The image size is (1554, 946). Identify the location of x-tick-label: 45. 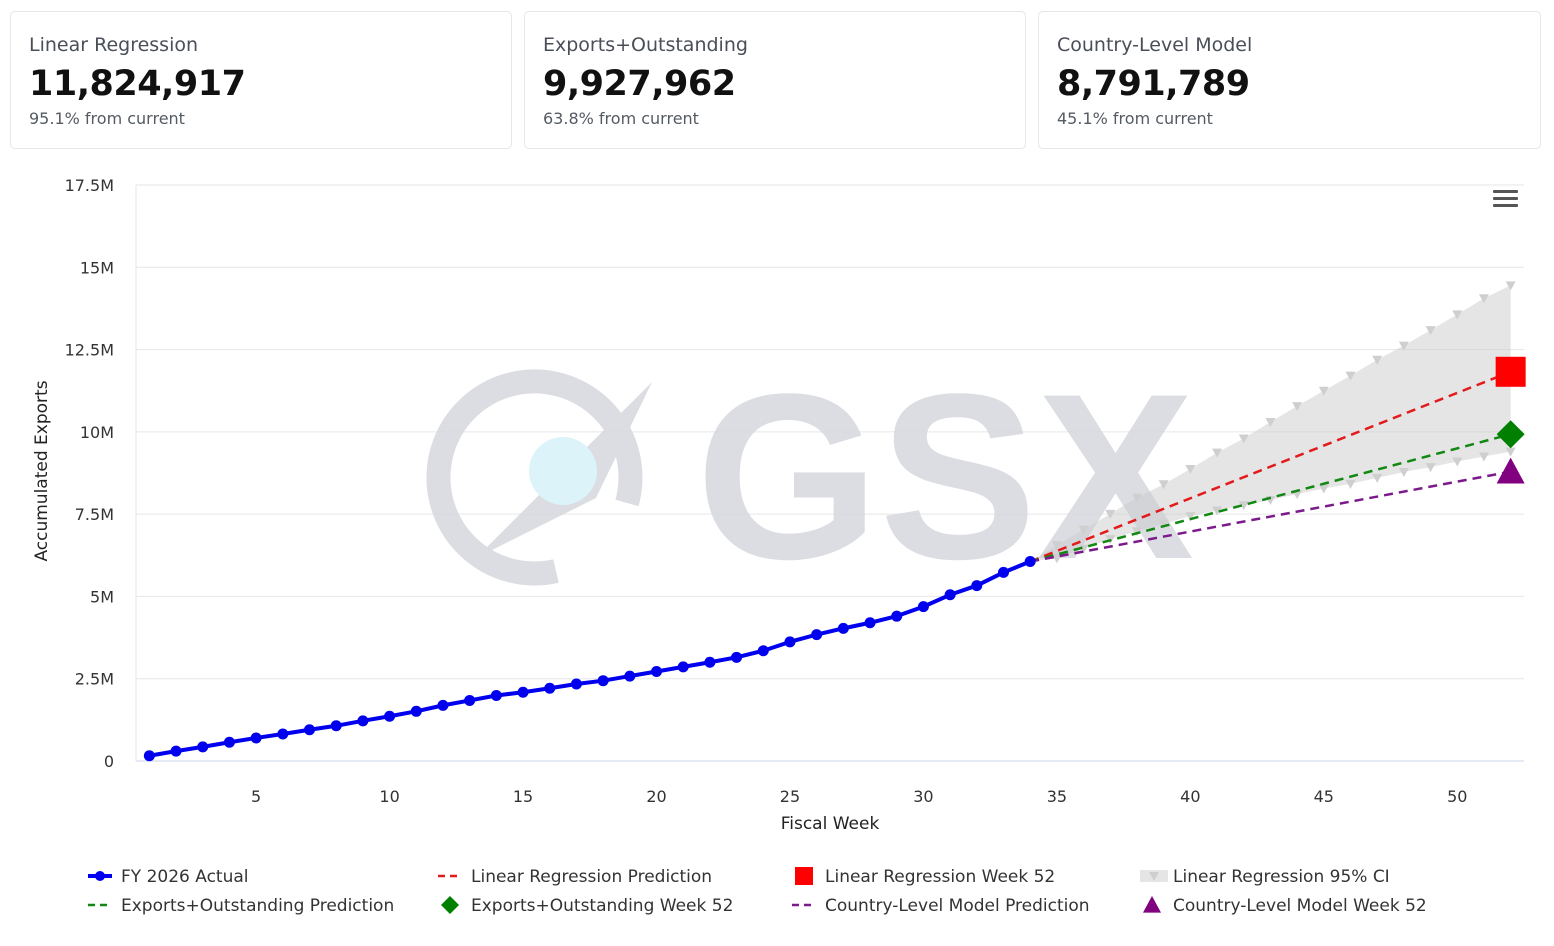
(1324, 796).